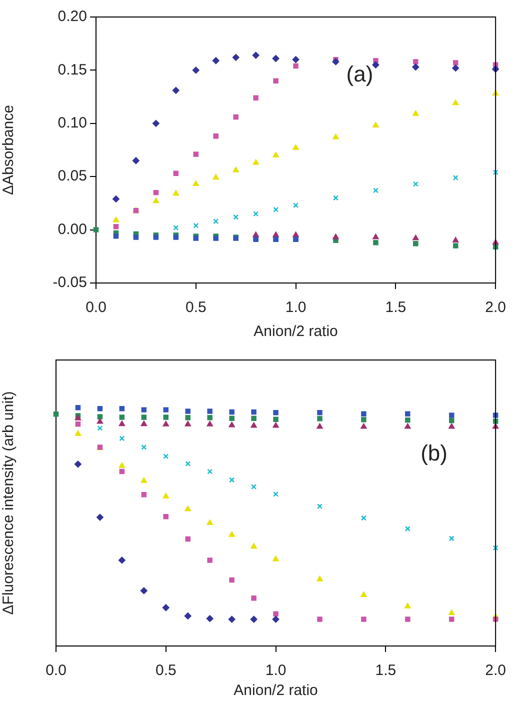  Describe the element at coordinates (9, 503) in the screenshot. I see `y-axis-title: ΔFluorescence intensity (arb unit)` at that location.